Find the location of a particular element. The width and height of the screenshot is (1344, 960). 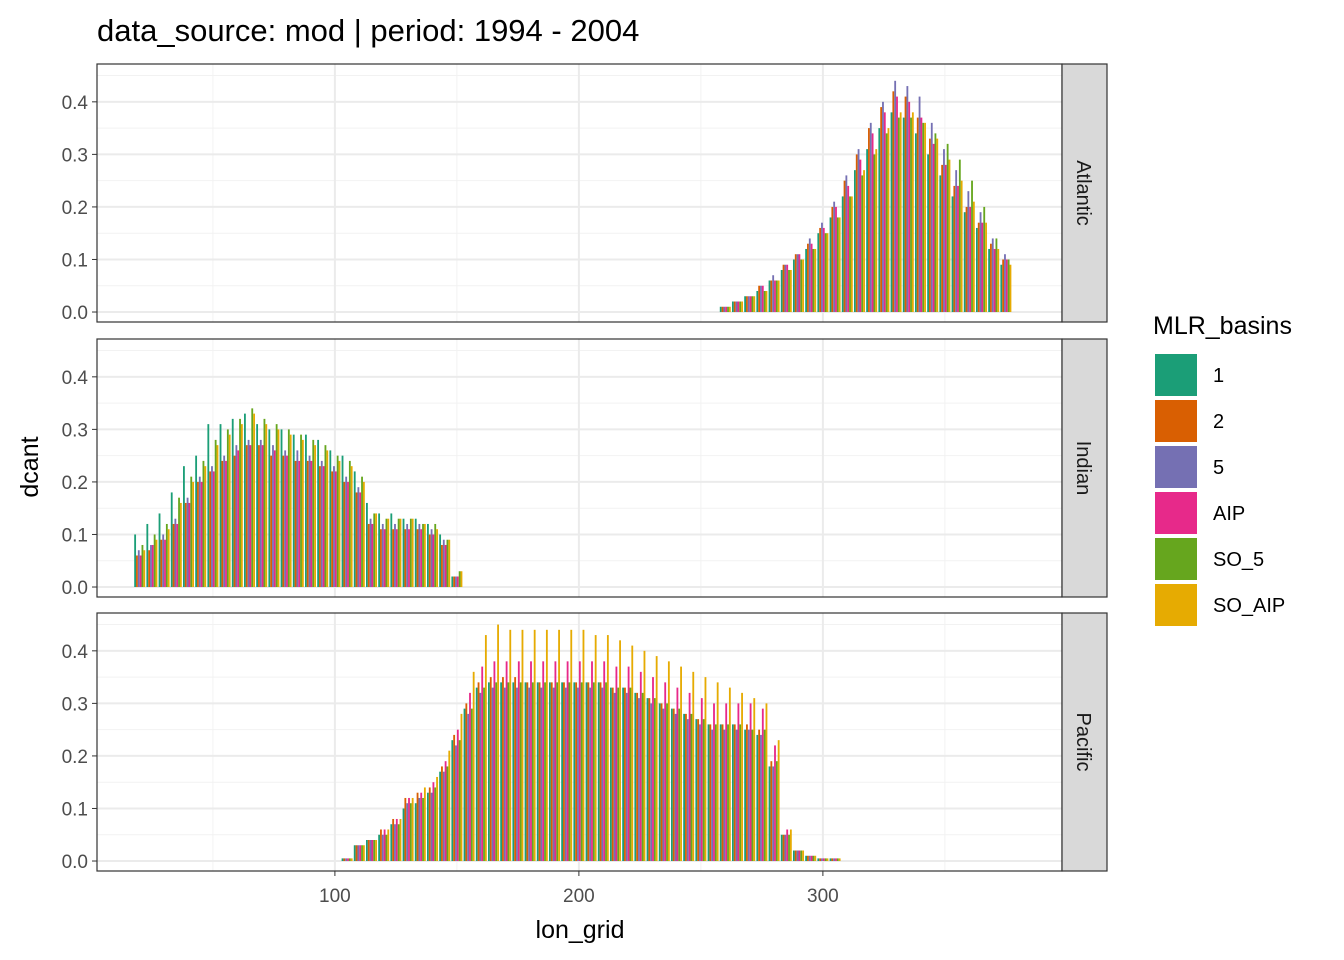

strip-label: Pacific is located at coordinates (1083, 742).